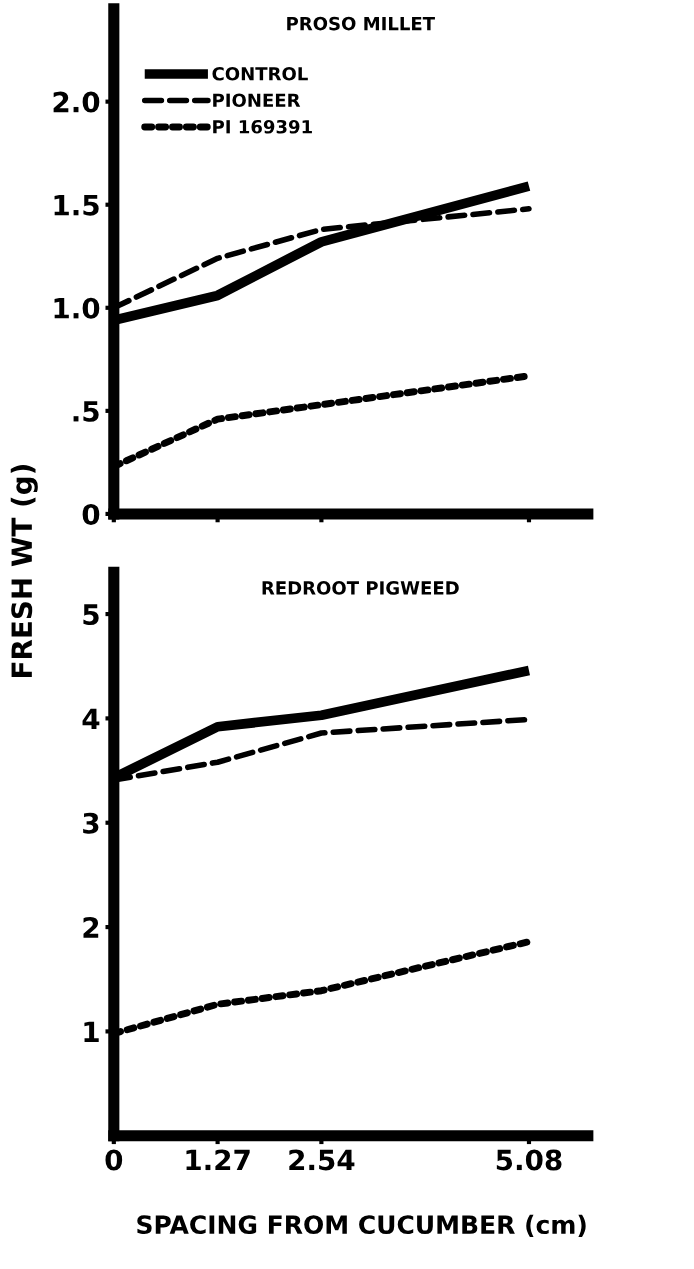 The width and height of the screenshot is (694, 1269). Describe the element at coordinates (91, 1031) in the screenshot. I see `y-tick-label: 1` at that location.